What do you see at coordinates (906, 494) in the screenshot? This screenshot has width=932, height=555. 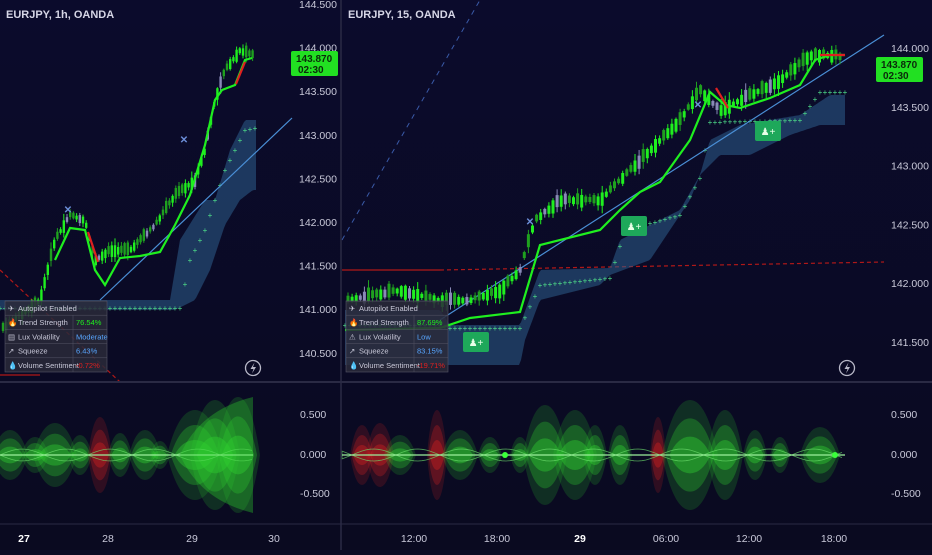 I see `oscillator-axis-label: -0.500` at bounding box center [906, 494].